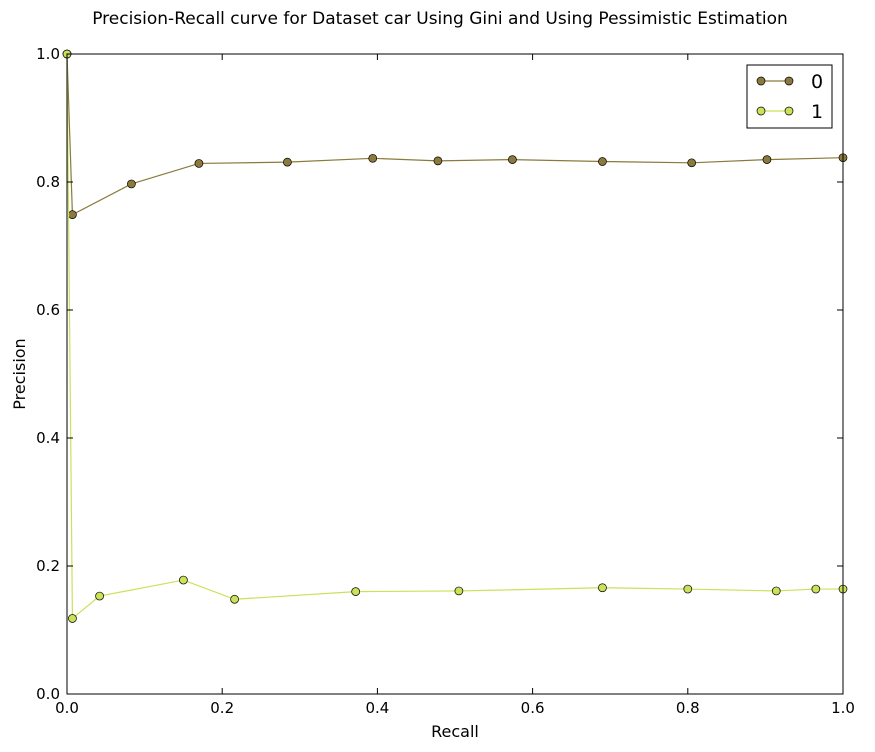  I want to click on x-axis-label: Recall, so click(455, 731).